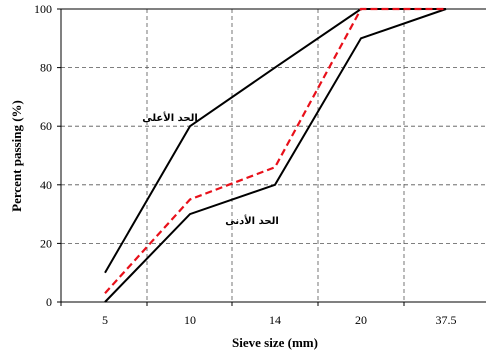  I want to click on x-tick-label: 37.5, so click(446, 320).